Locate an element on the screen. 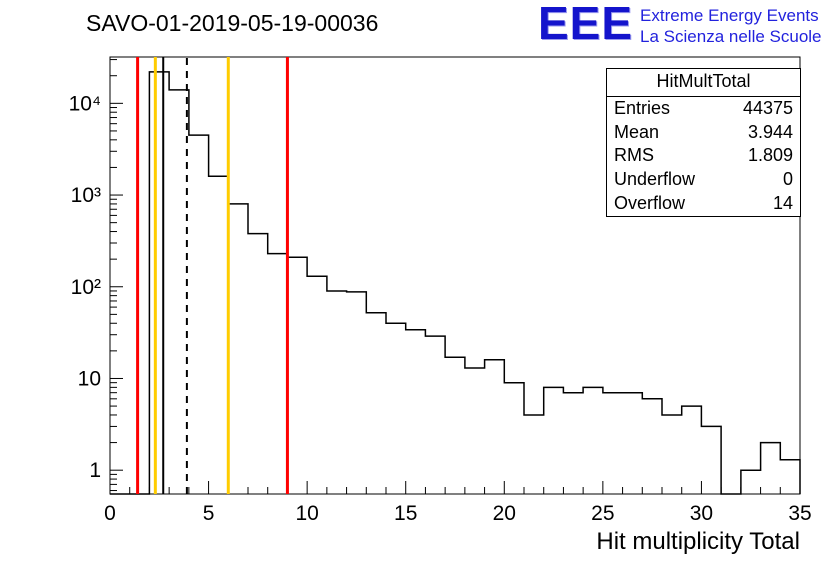  x-axis-label: Hit multiplicity Total is located at coordinates (698, 541).